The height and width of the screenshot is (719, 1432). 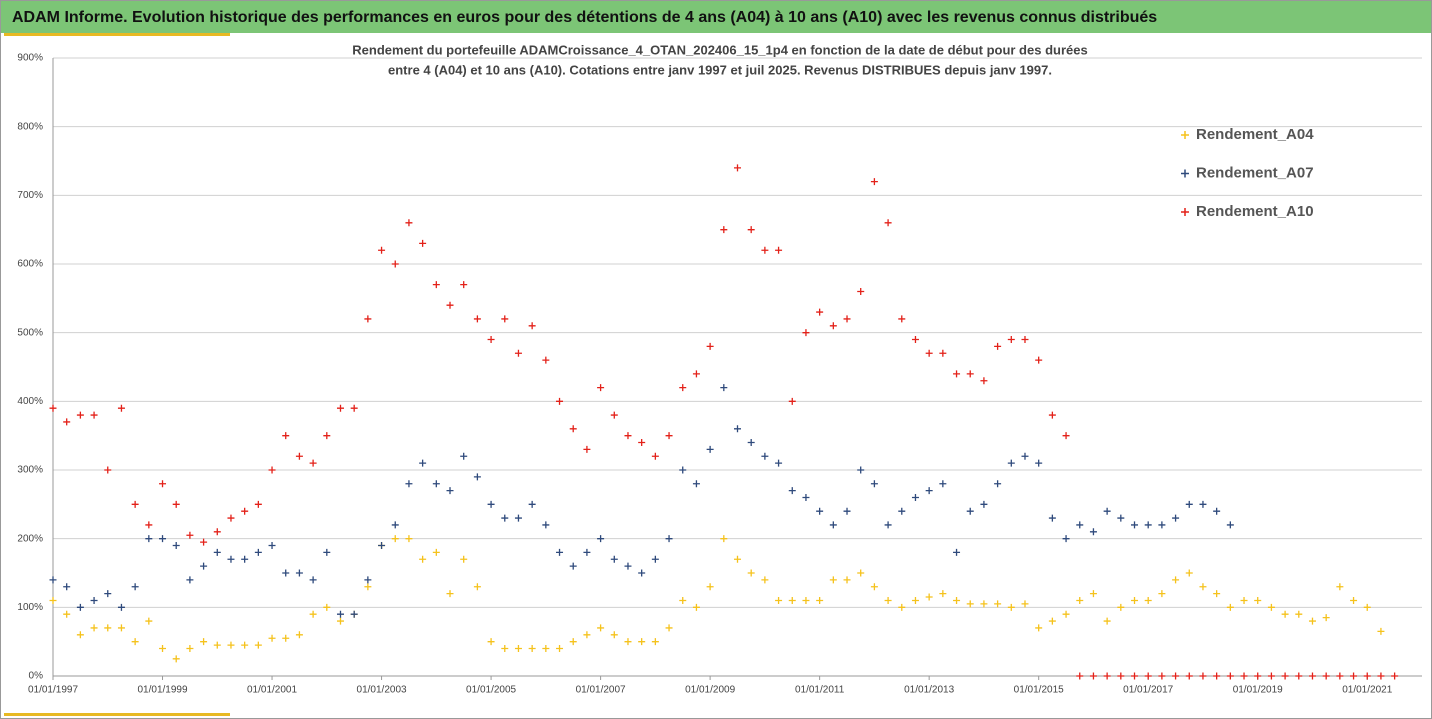 I want to click on y-tick-label: 100%, so click(x=30, y=607).